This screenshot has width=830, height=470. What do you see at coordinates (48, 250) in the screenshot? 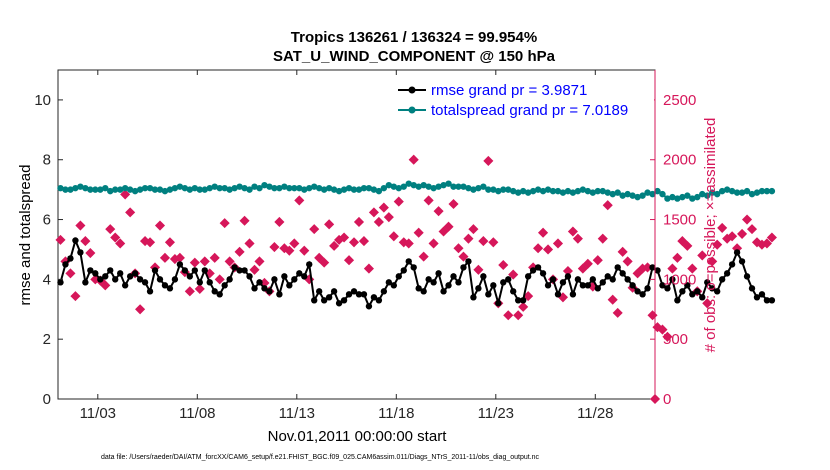
I see `y-axis-left: 0 2 4 6 8 10` at bounding box center [48, 250].